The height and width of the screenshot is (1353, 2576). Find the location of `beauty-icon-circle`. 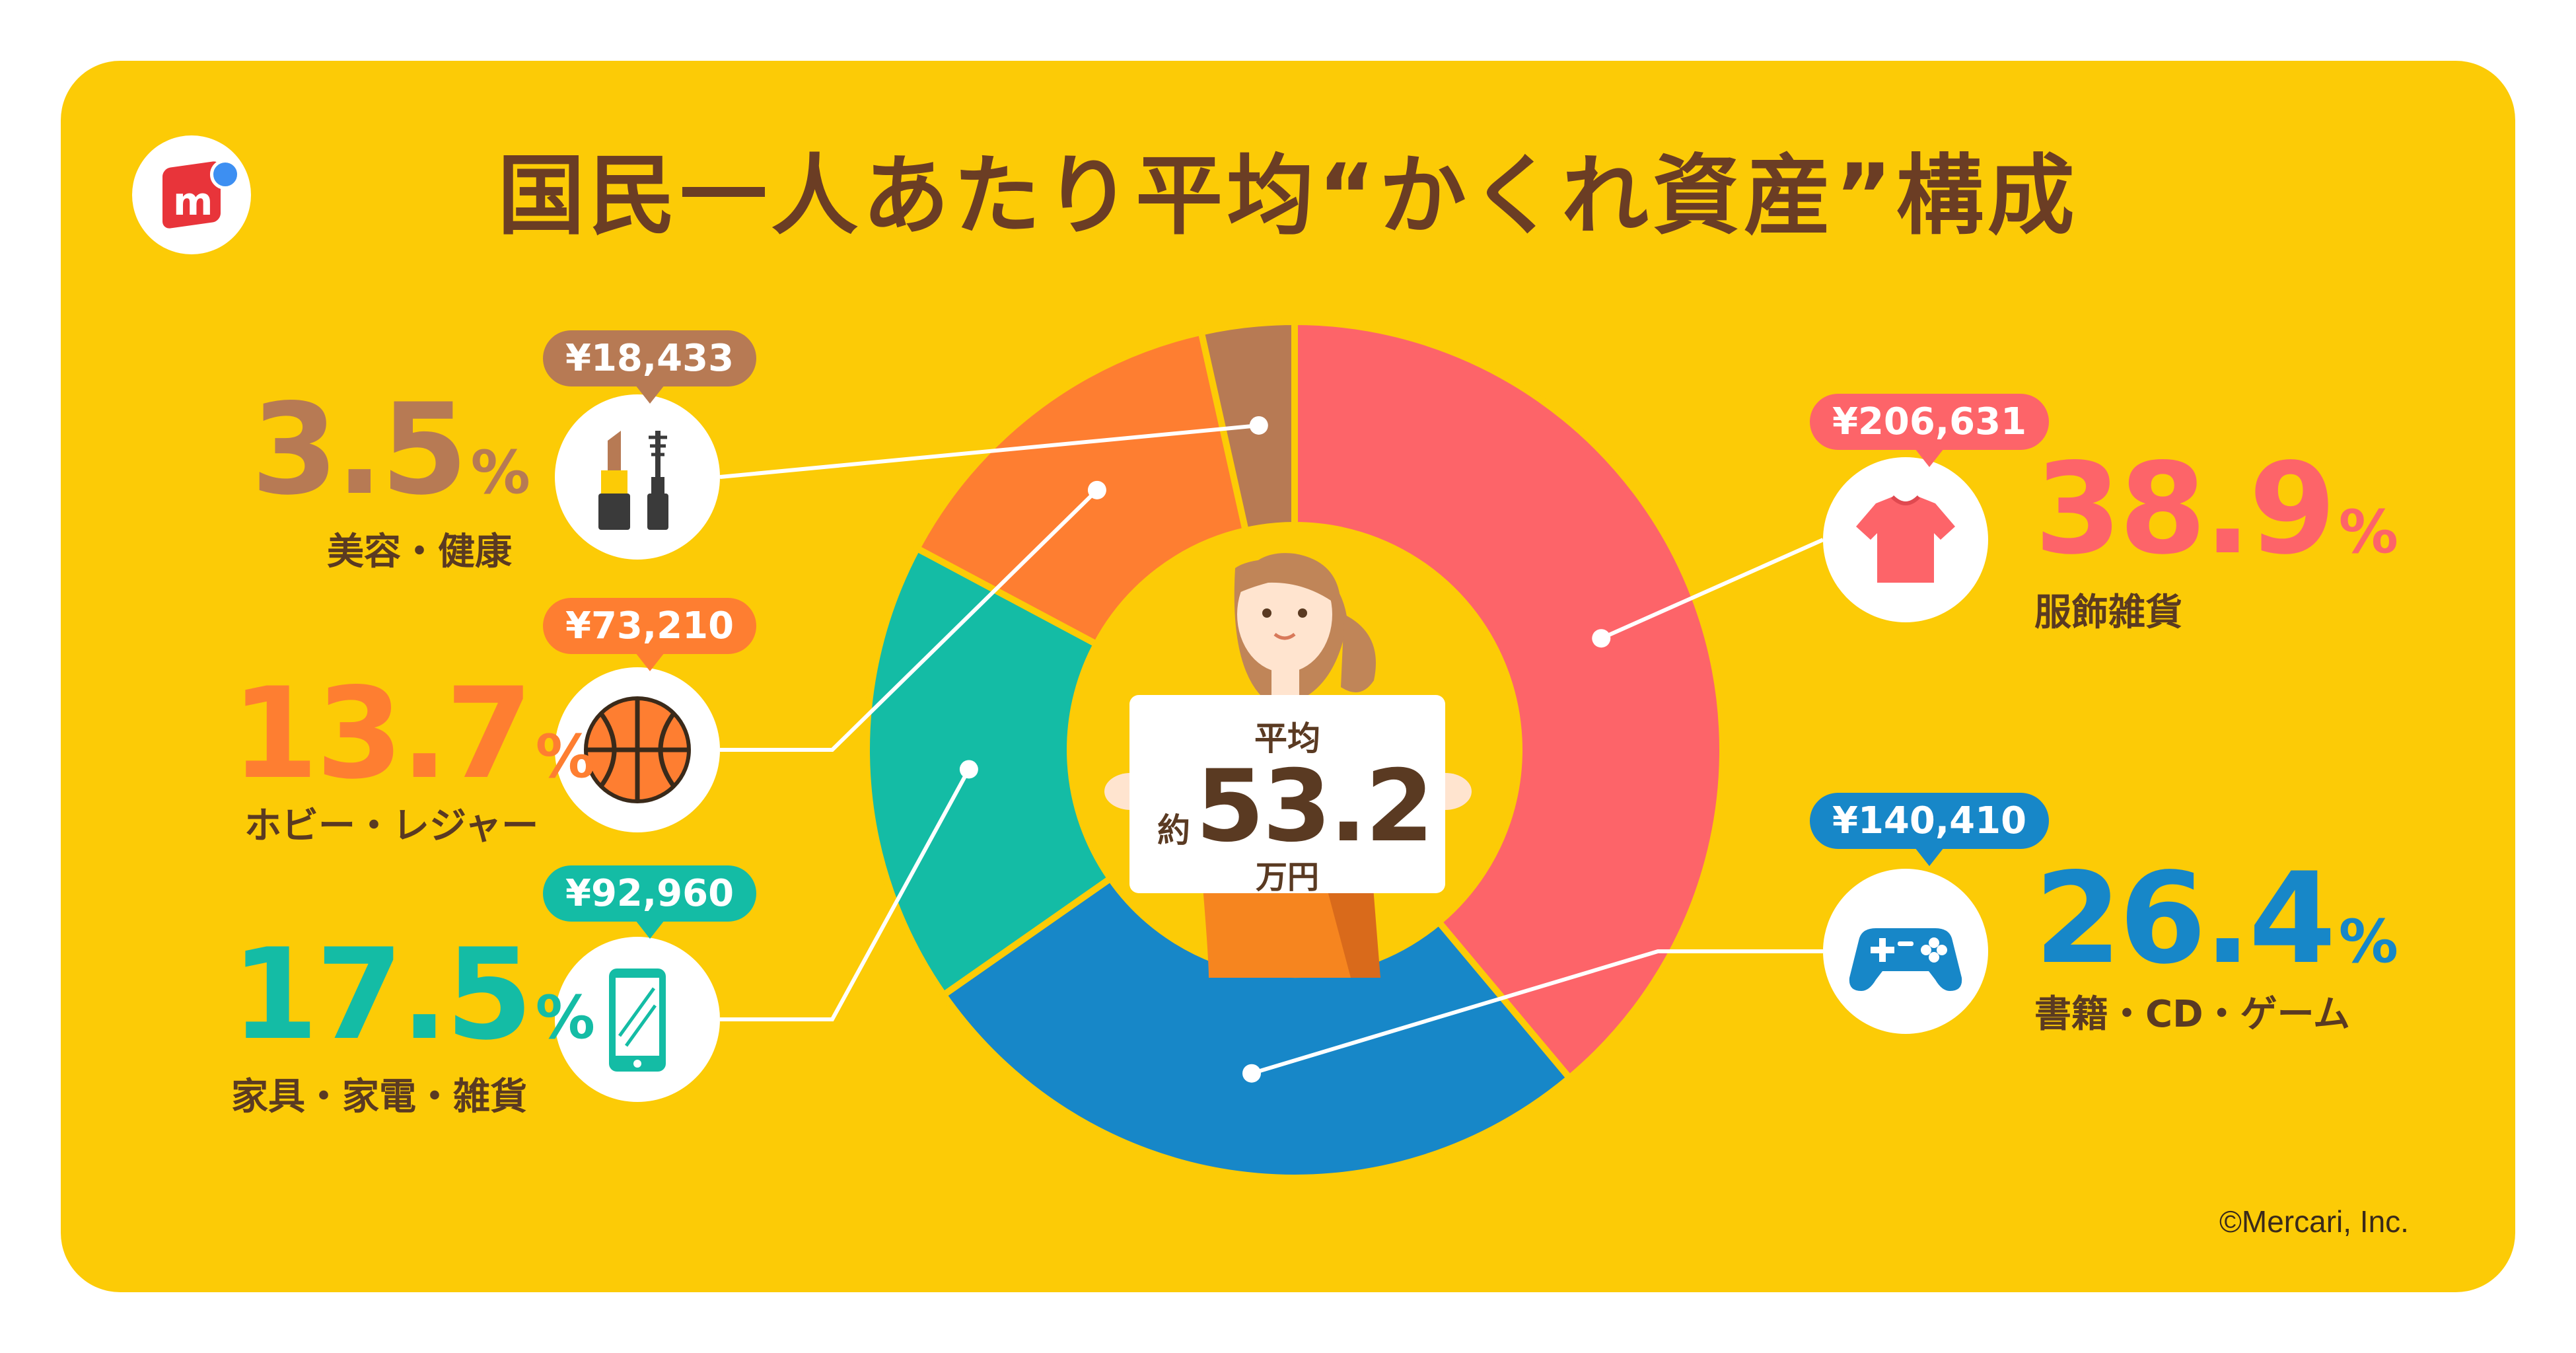

beauty-icon-circle is located at coordinates (637, 477).